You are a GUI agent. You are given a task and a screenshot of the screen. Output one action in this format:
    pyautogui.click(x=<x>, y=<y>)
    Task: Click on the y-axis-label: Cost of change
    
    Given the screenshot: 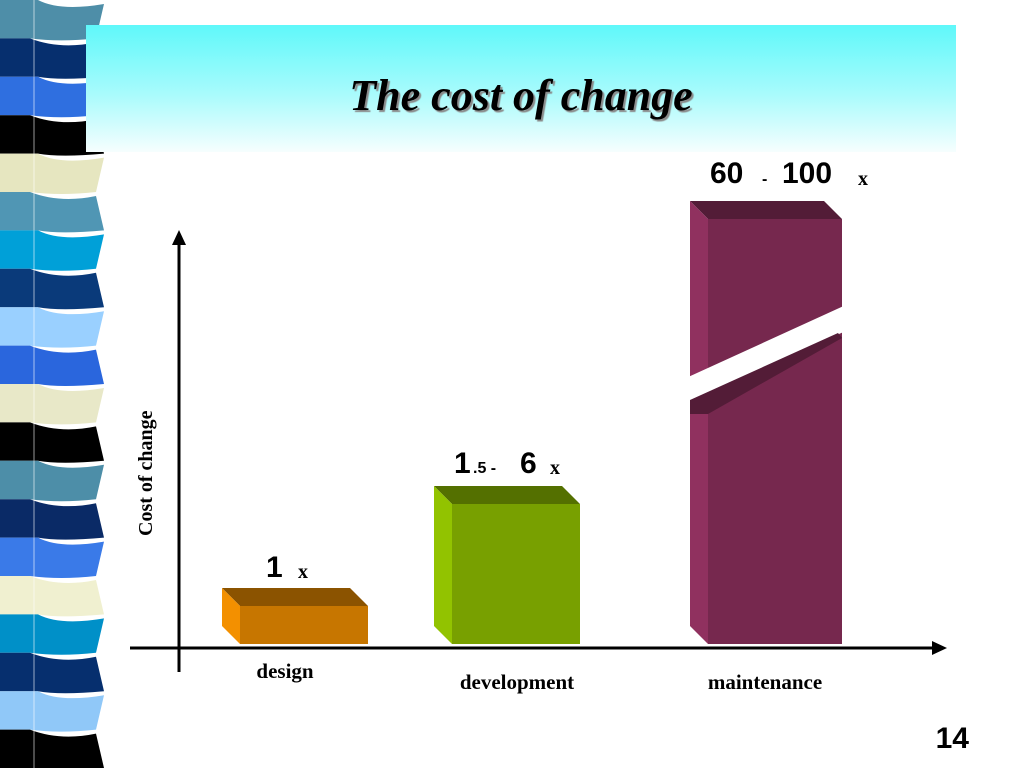 What is the action you would take?
    pyautogui.click(x=146, y=473)
    